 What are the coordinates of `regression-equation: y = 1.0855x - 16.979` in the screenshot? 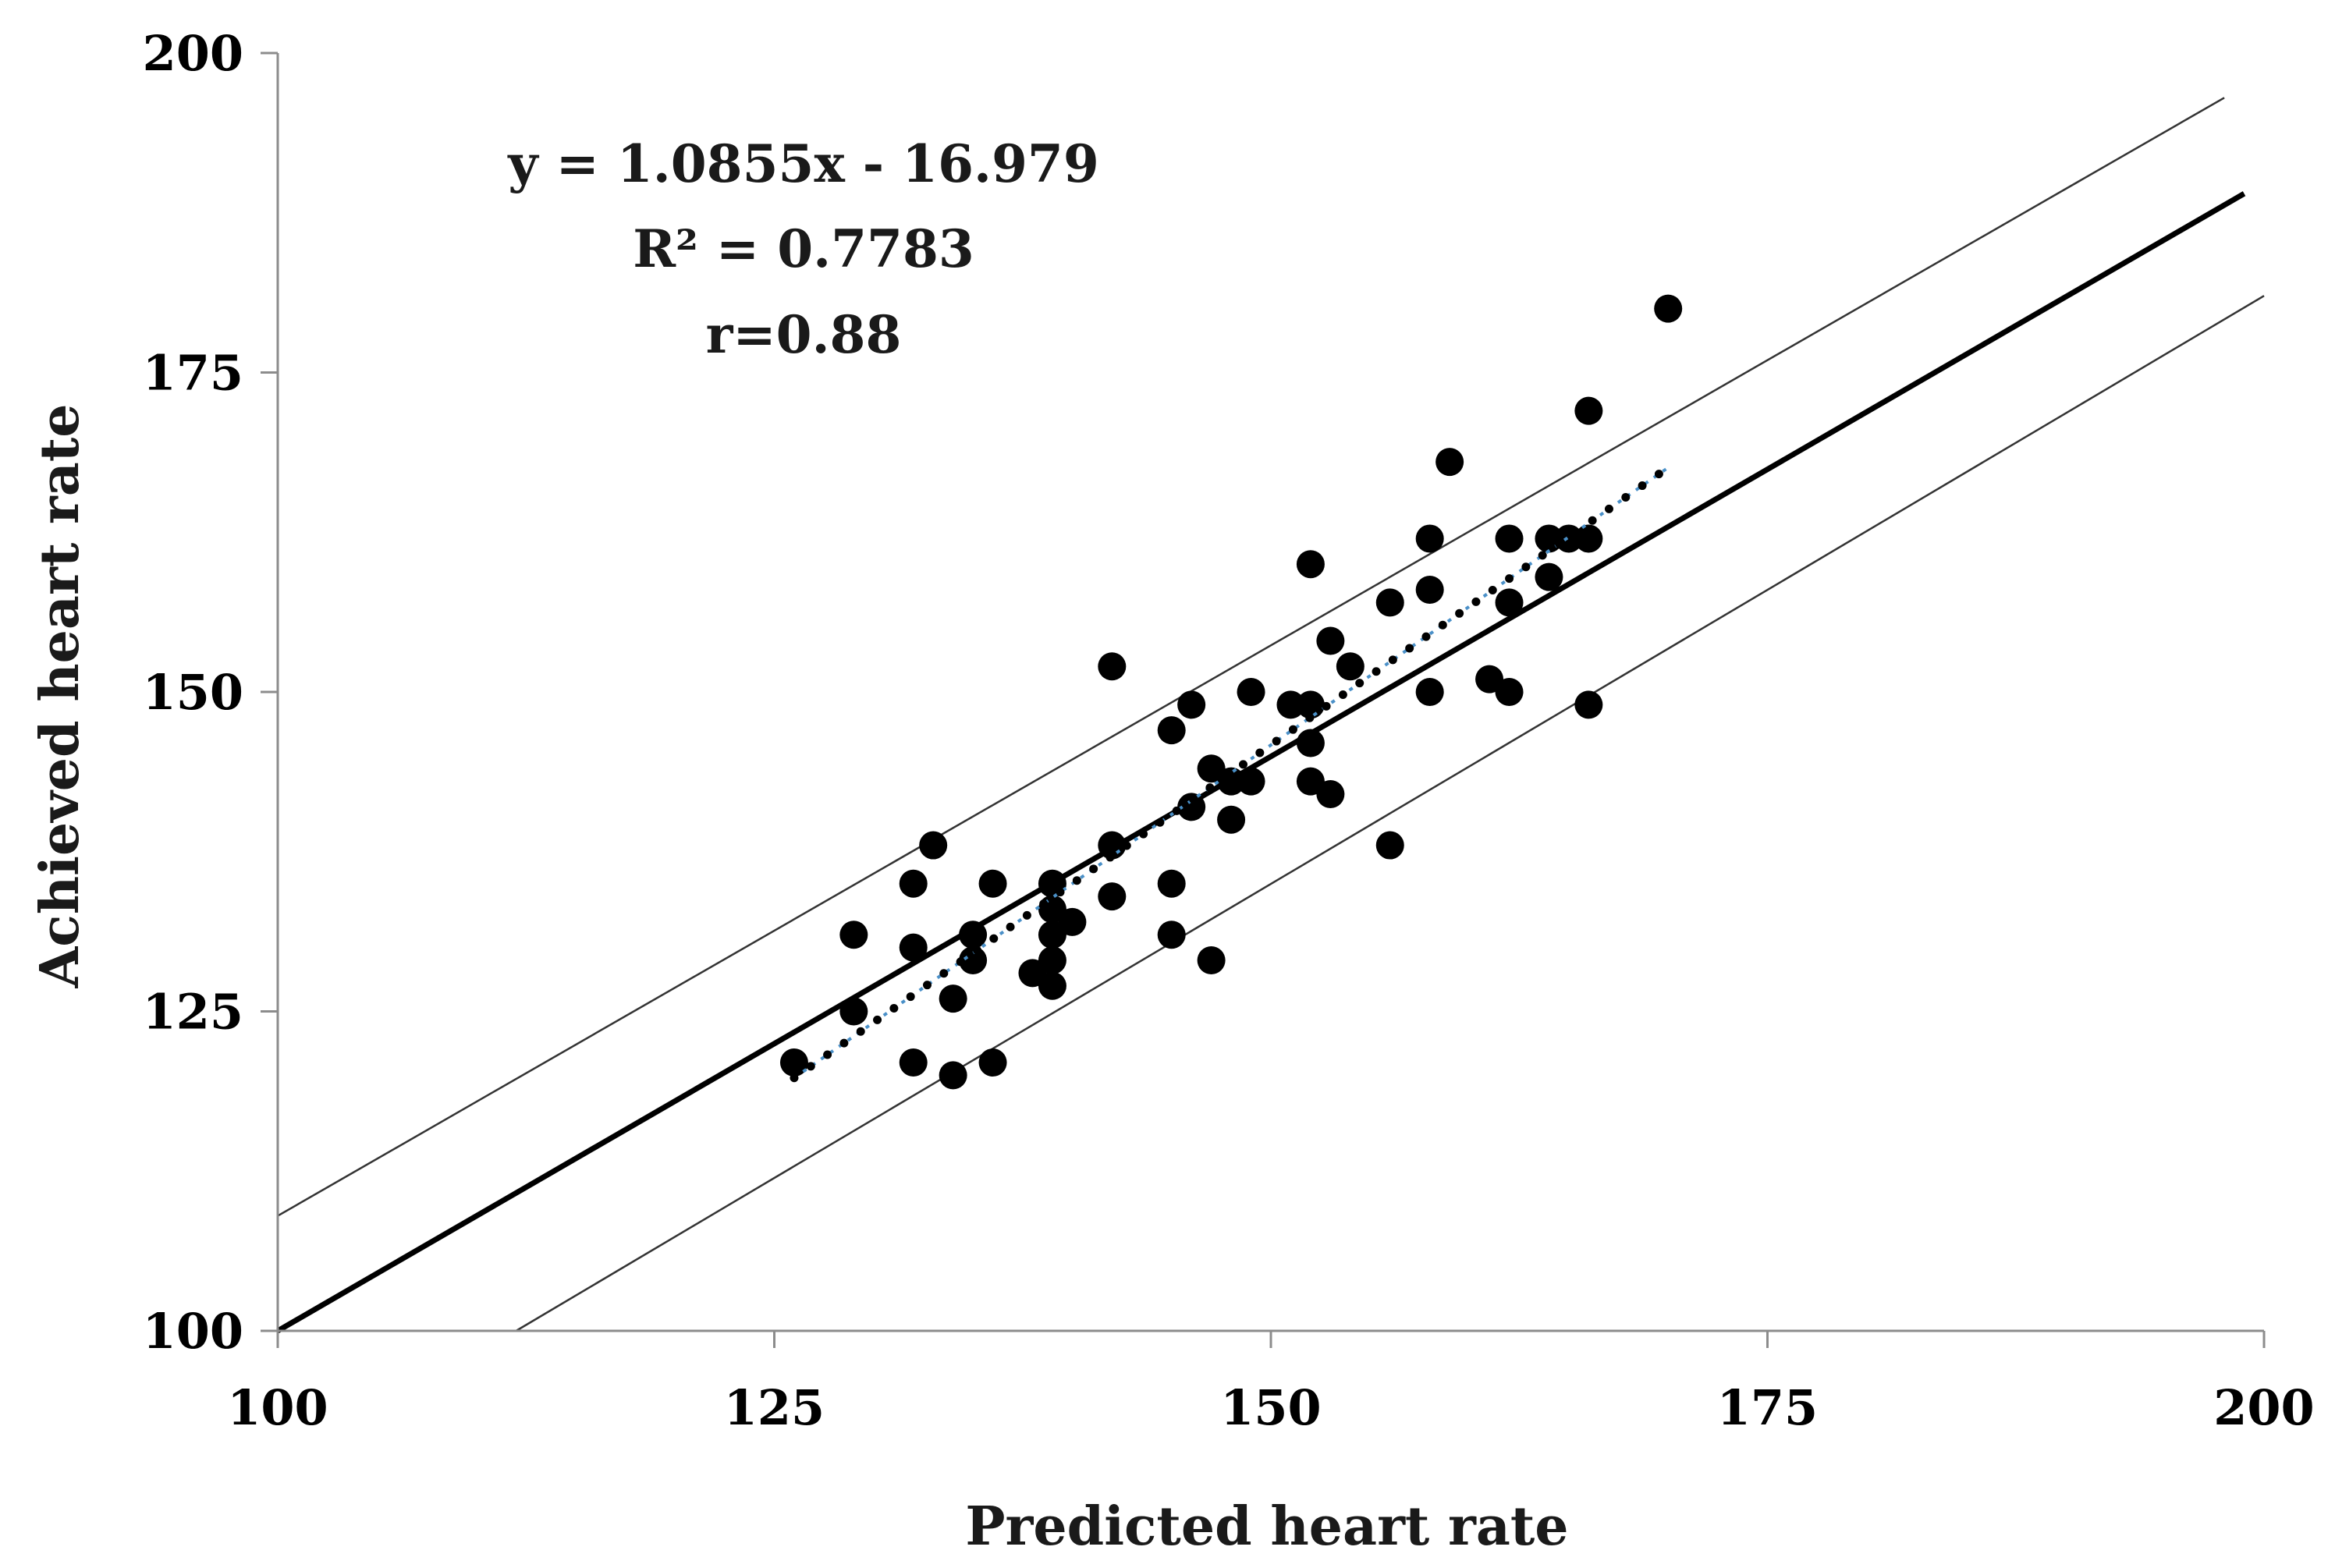 It's located at (803, 163).